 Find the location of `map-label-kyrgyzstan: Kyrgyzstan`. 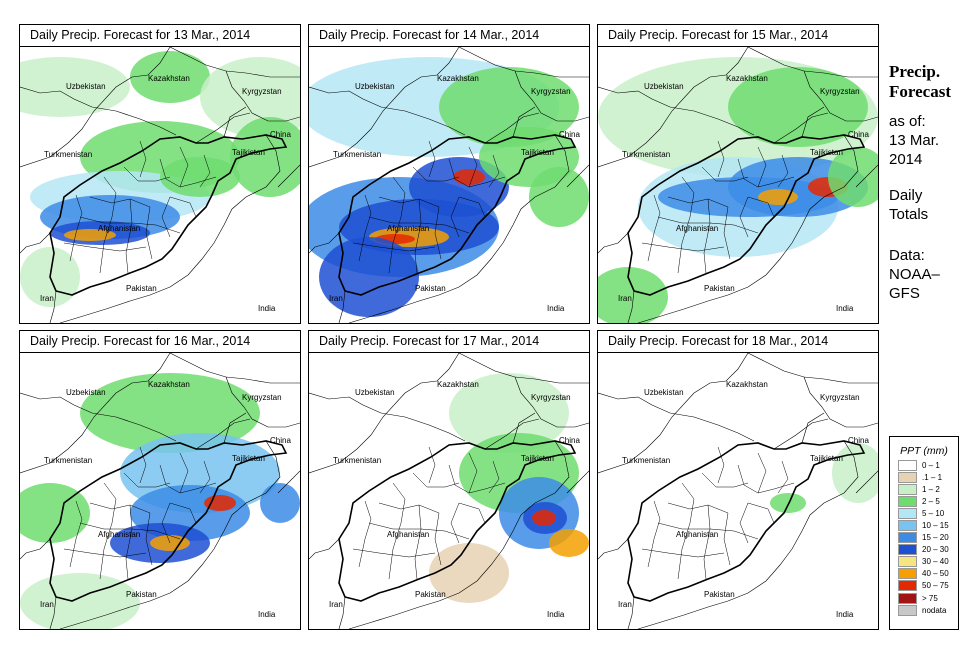

map-label-kyrgyzstan: Kyrgyzstan is located at coordinates (840, 397).